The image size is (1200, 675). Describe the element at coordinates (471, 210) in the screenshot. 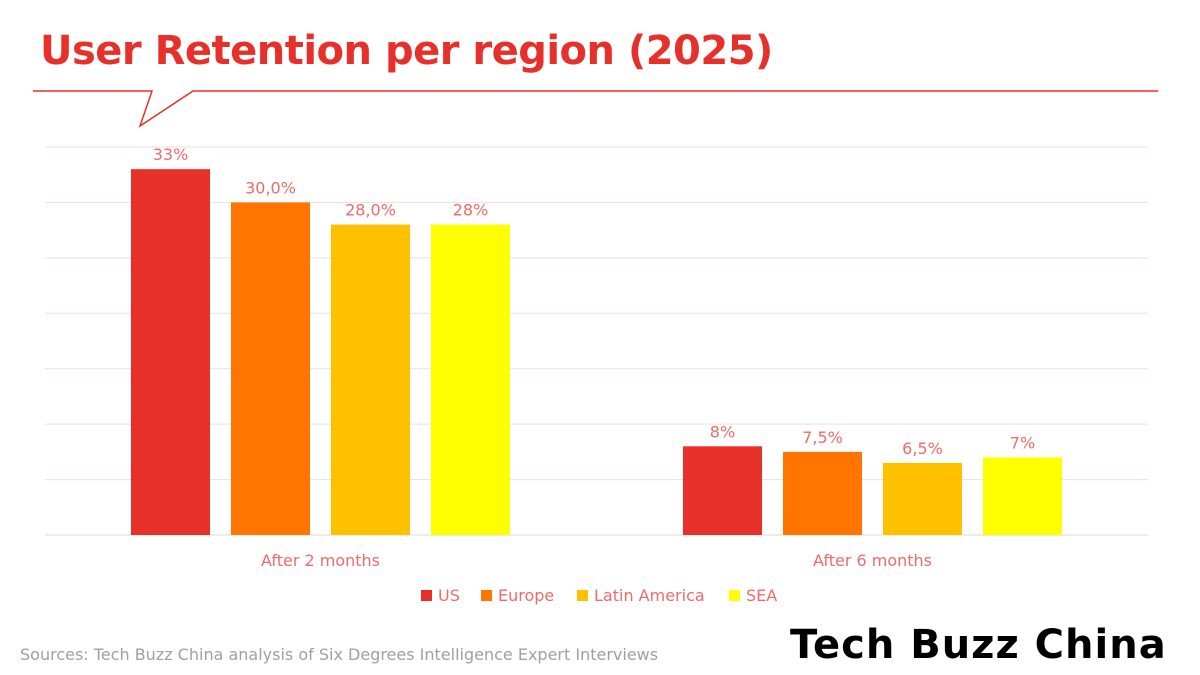

I see `data-label: 28%` at that location.